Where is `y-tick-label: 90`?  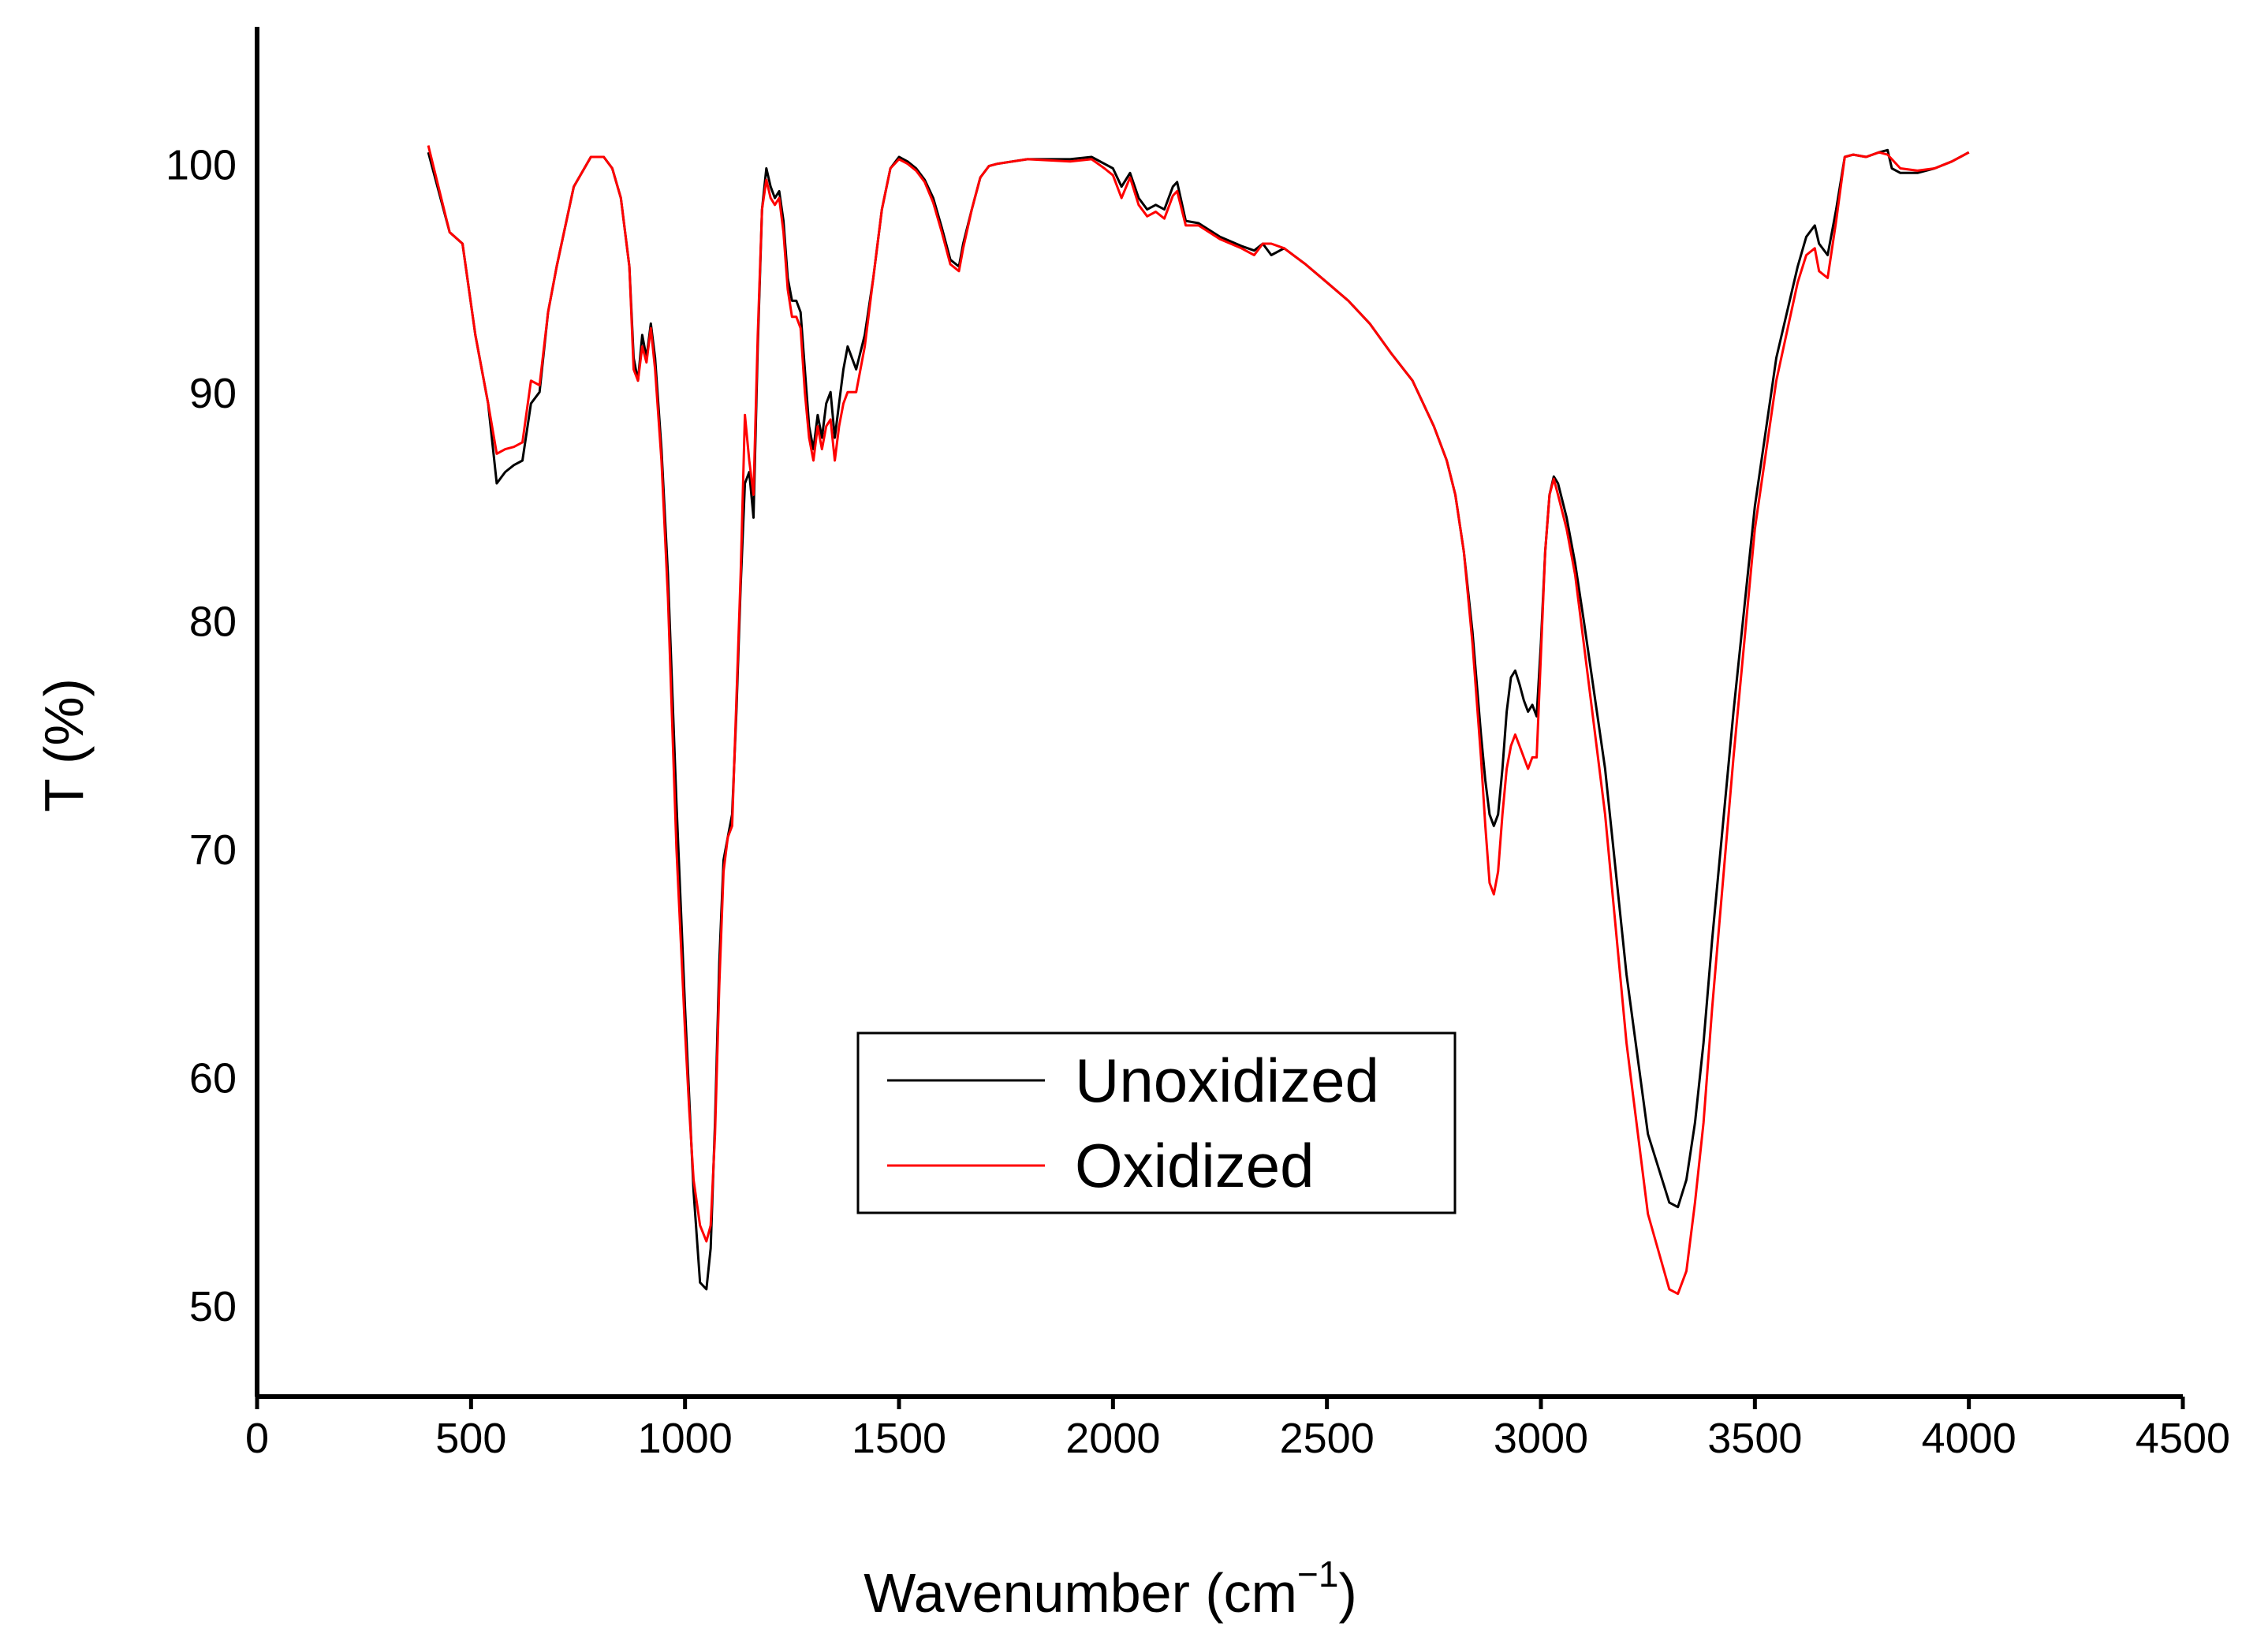
y-tick-label: 90 is located at coordinates (213, 393).